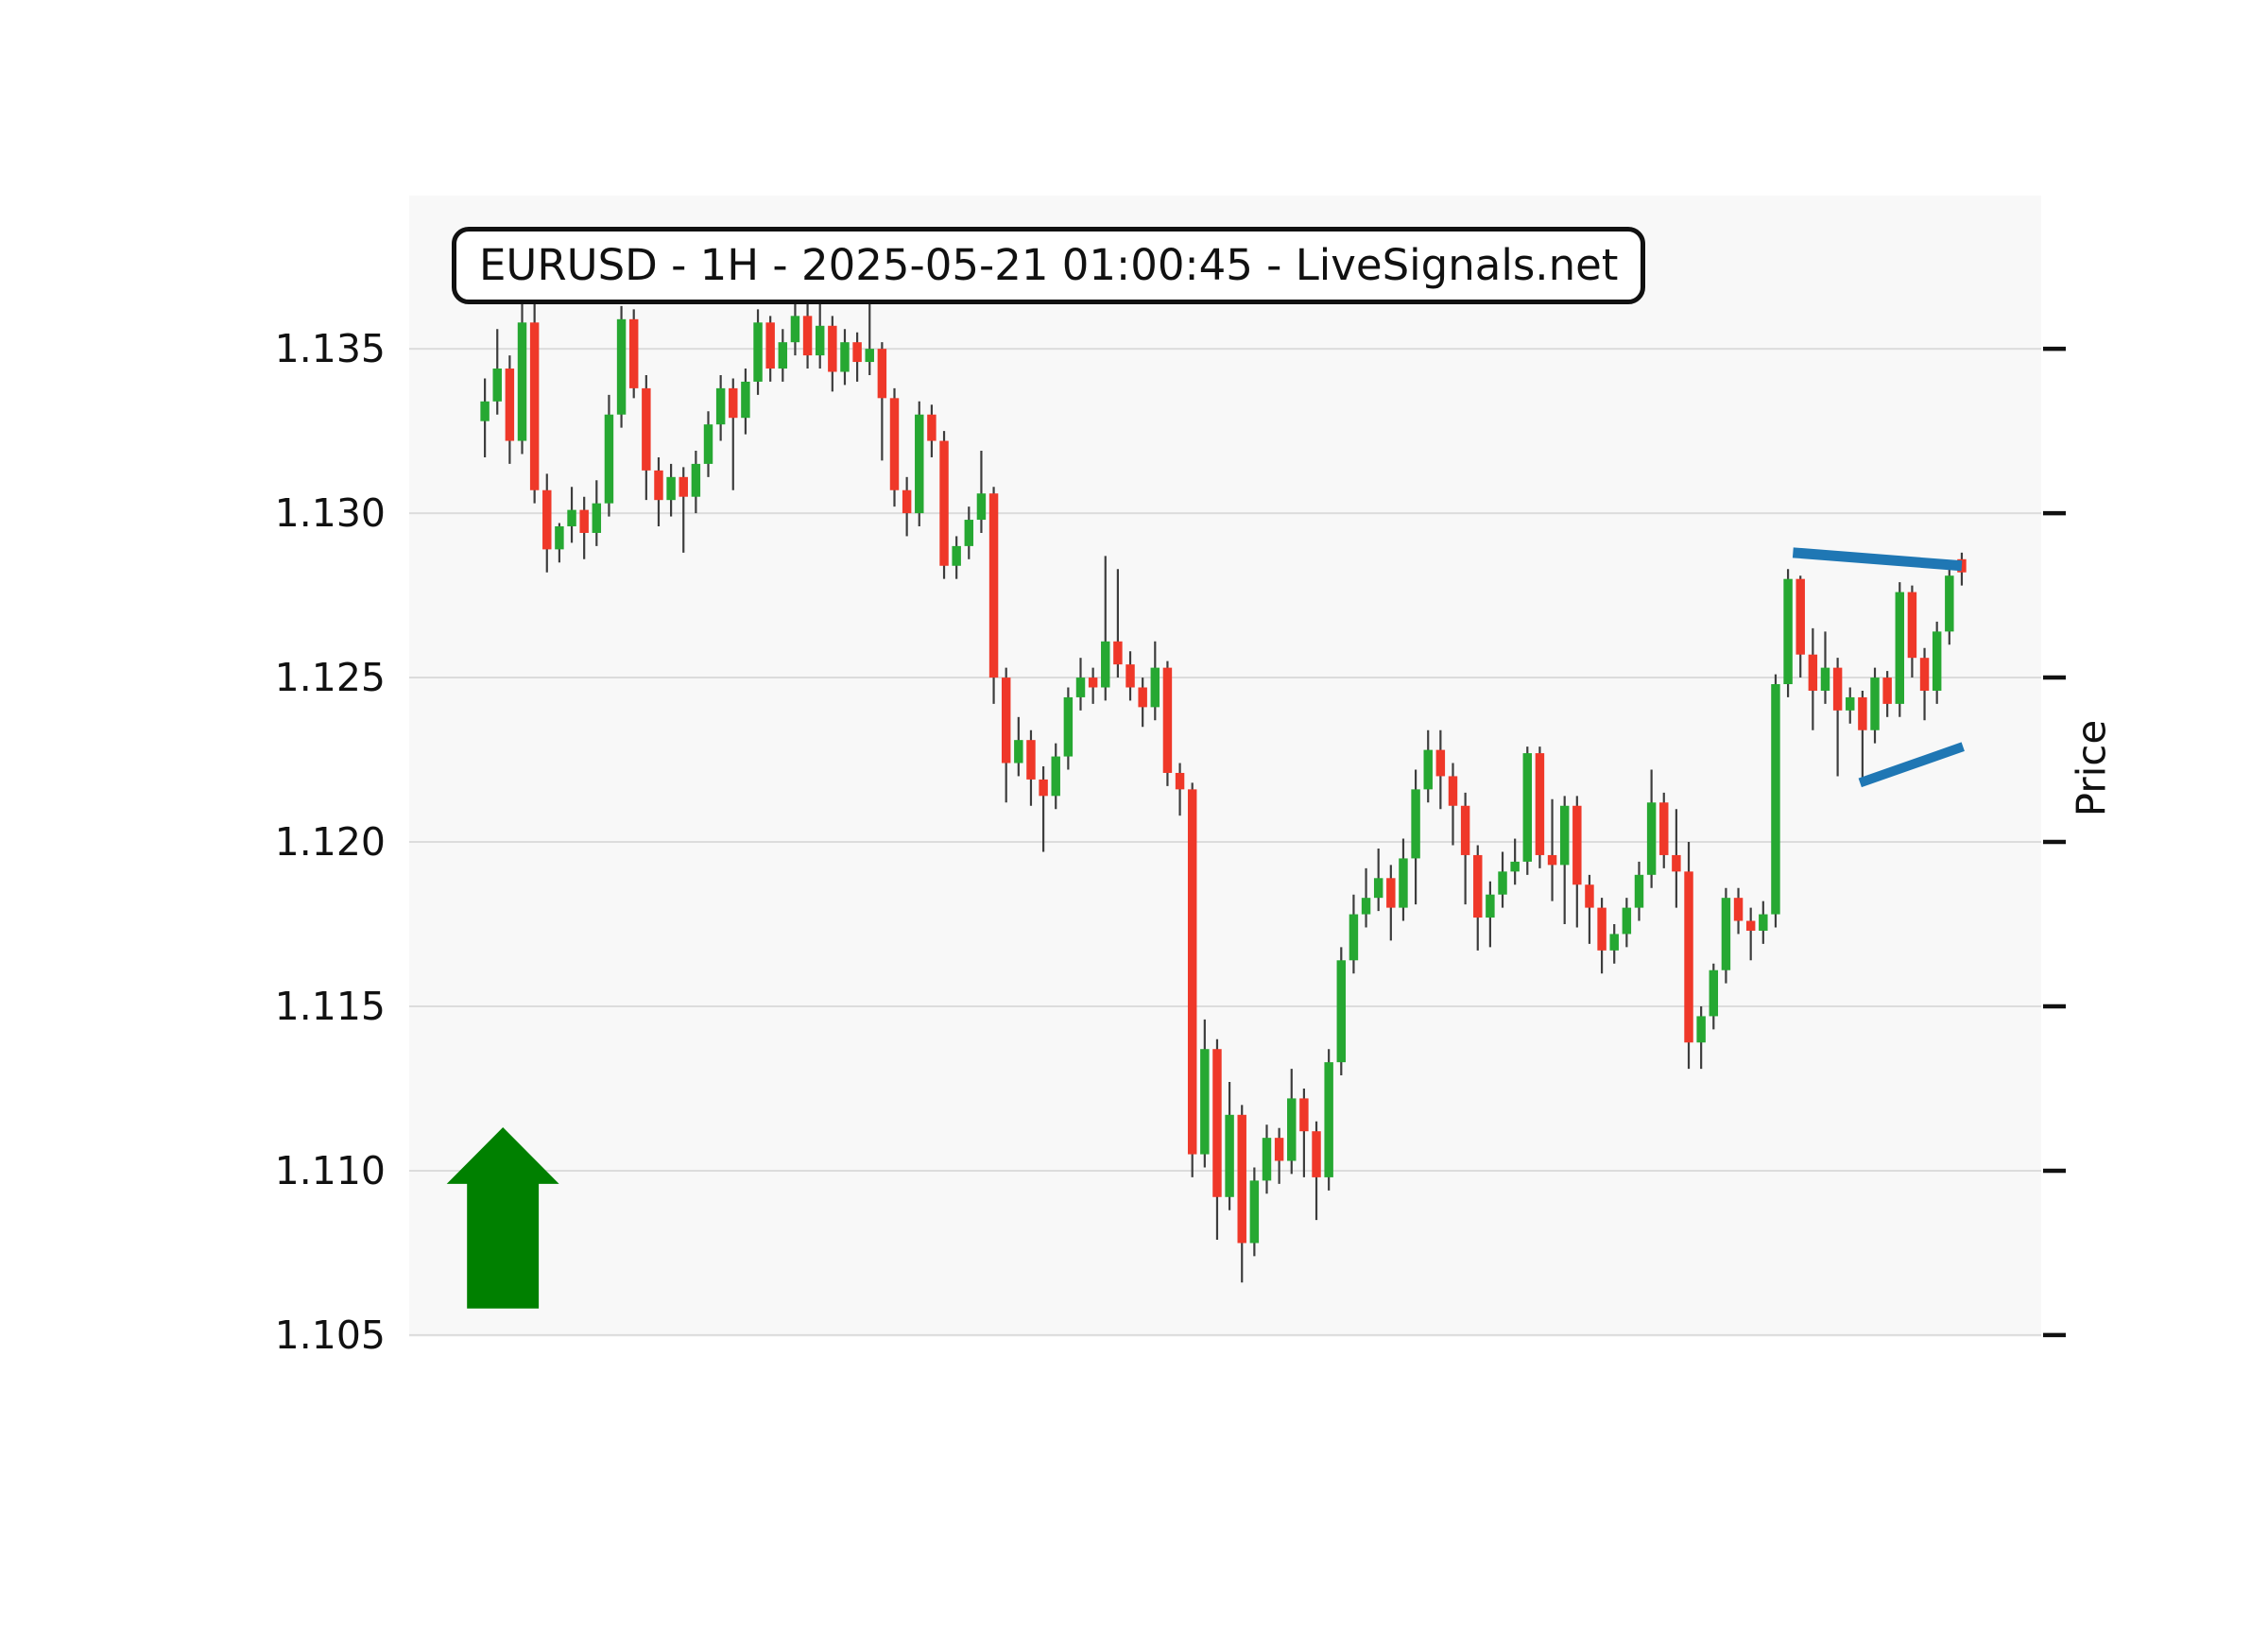 The width and height of the screenshot is (2268, 1630). What do you see at coordinates (330, 349) in the screenshot?
I see `y-axis-tick-label: 1.135` at bounding box center [330, 349].